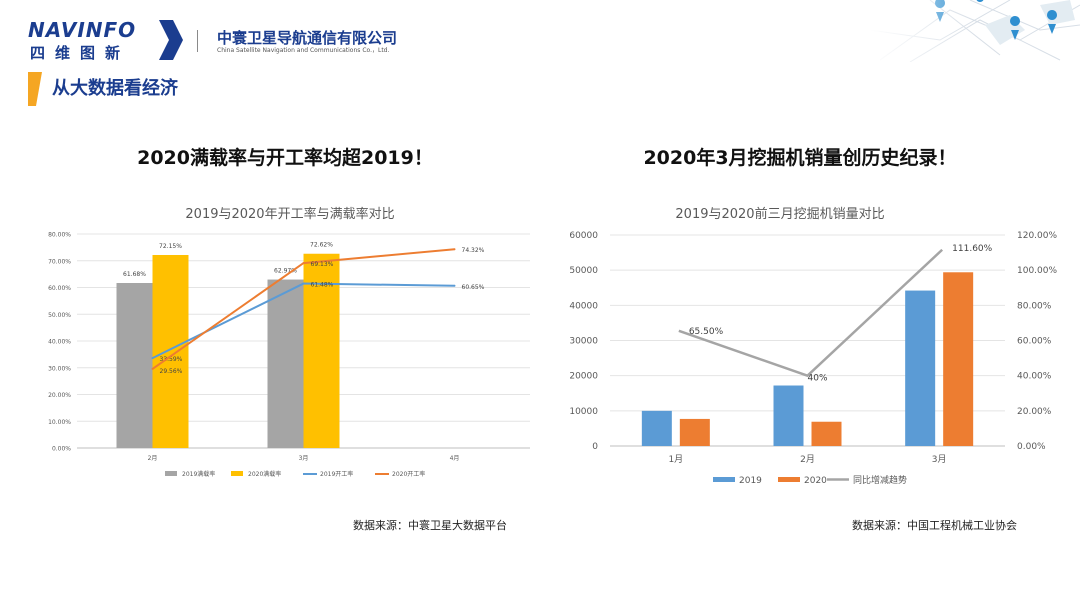  What do you see at coordinates (811, 313) in the screenshot?
I see `line-同比增减趋势` at bounding box center [811, 313].